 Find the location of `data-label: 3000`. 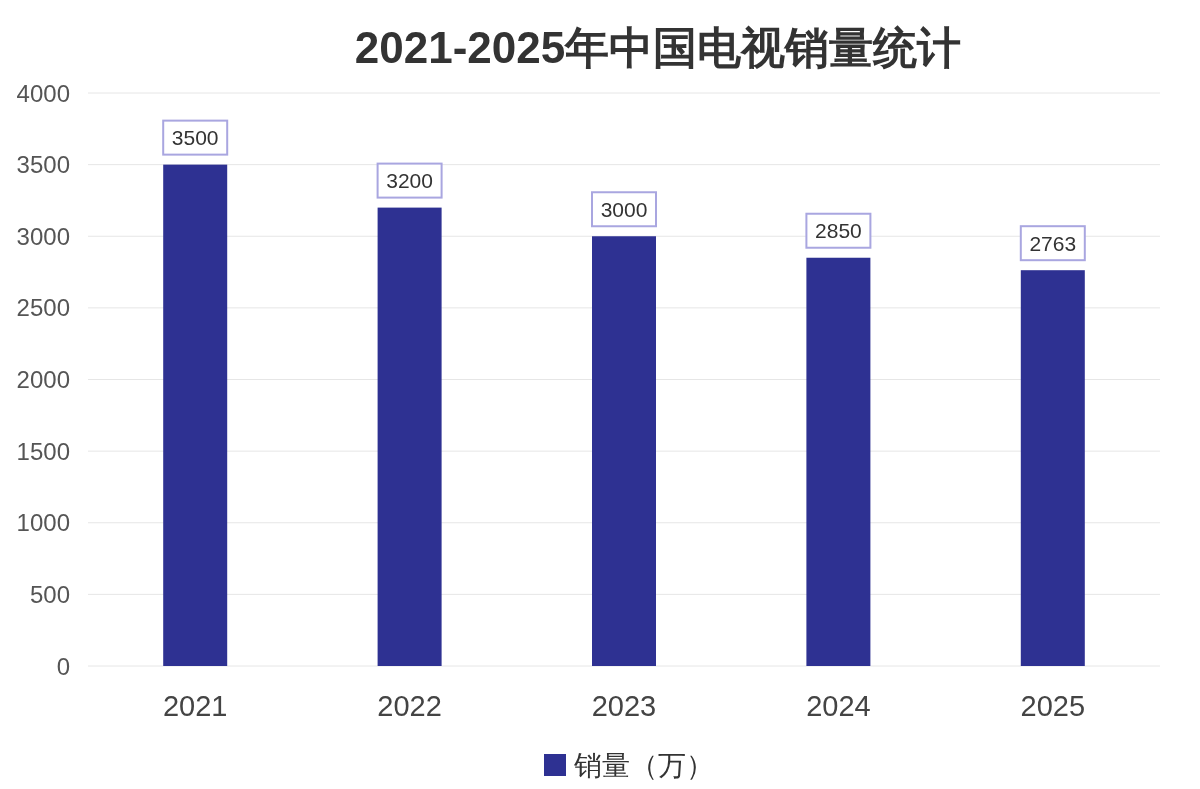

data-label: 3000 is located at coordinates (624, 209).